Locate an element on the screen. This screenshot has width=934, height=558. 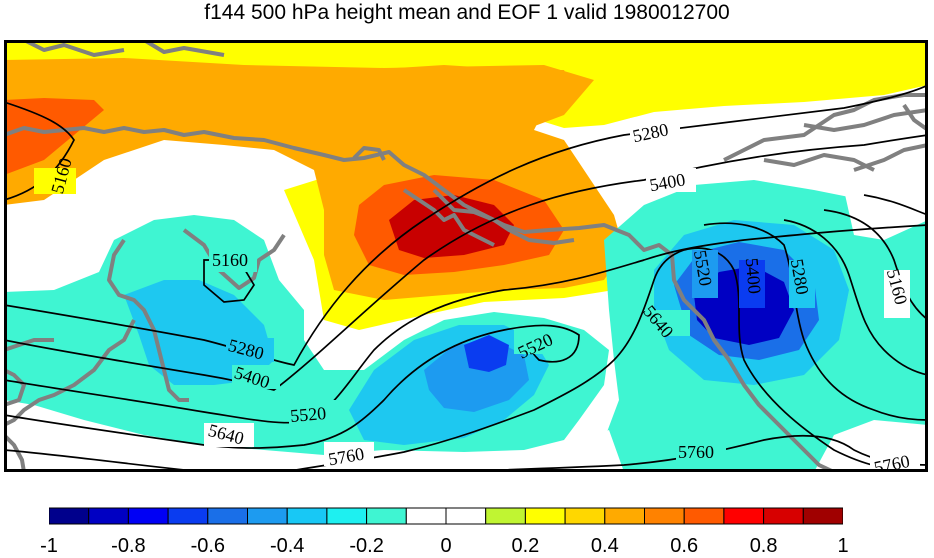
contour-label: 5160 is located at coordinates (230, 260).